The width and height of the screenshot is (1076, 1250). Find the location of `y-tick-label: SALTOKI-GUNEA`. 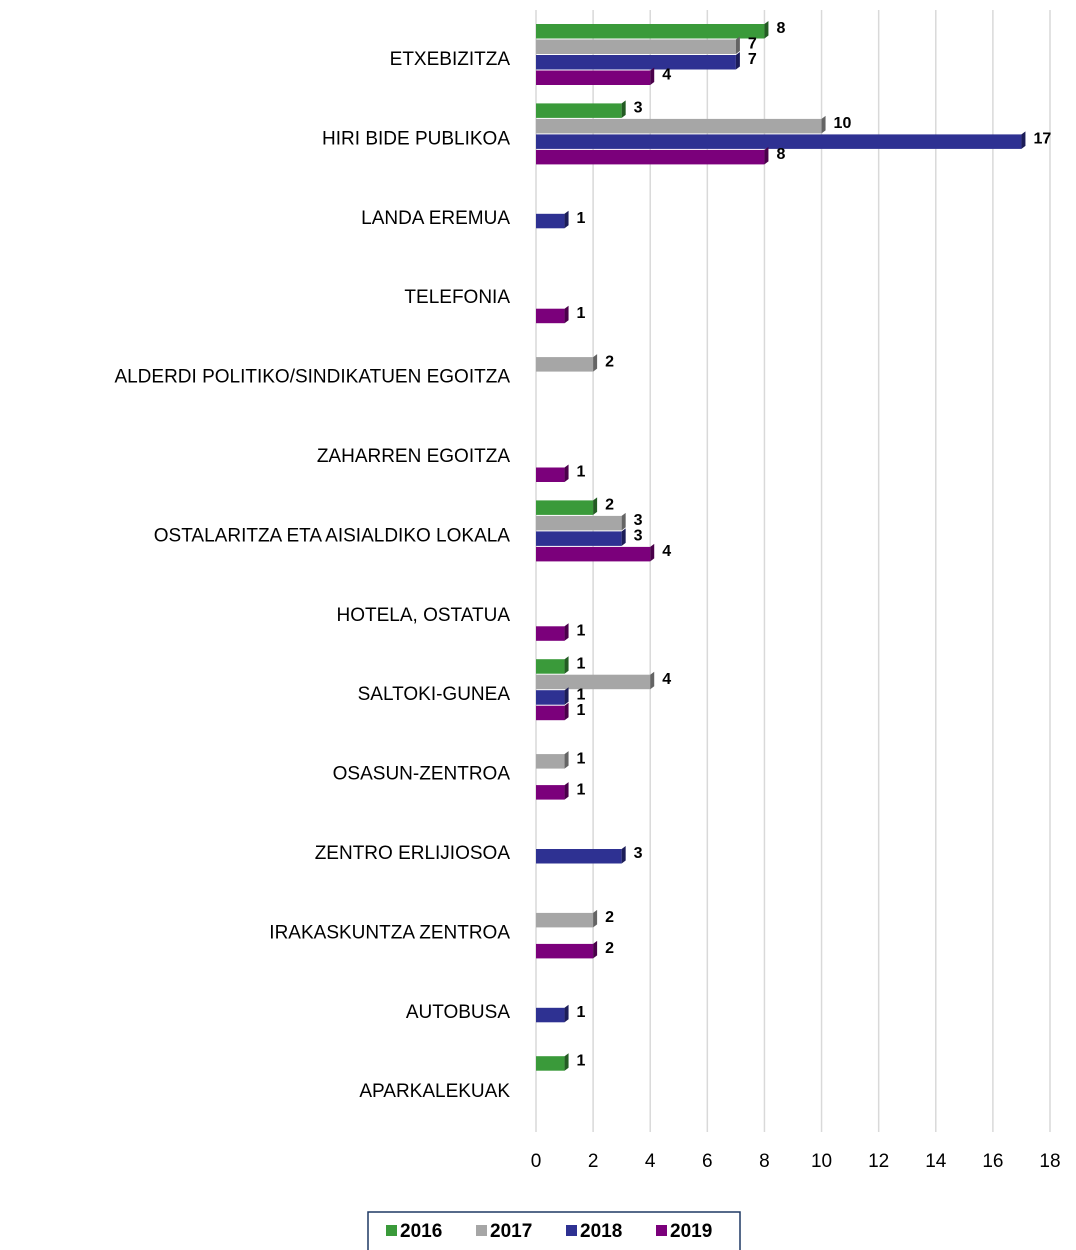

y-tick-label: SALTOKI-GUNEA is located at coordinates (434, 694).